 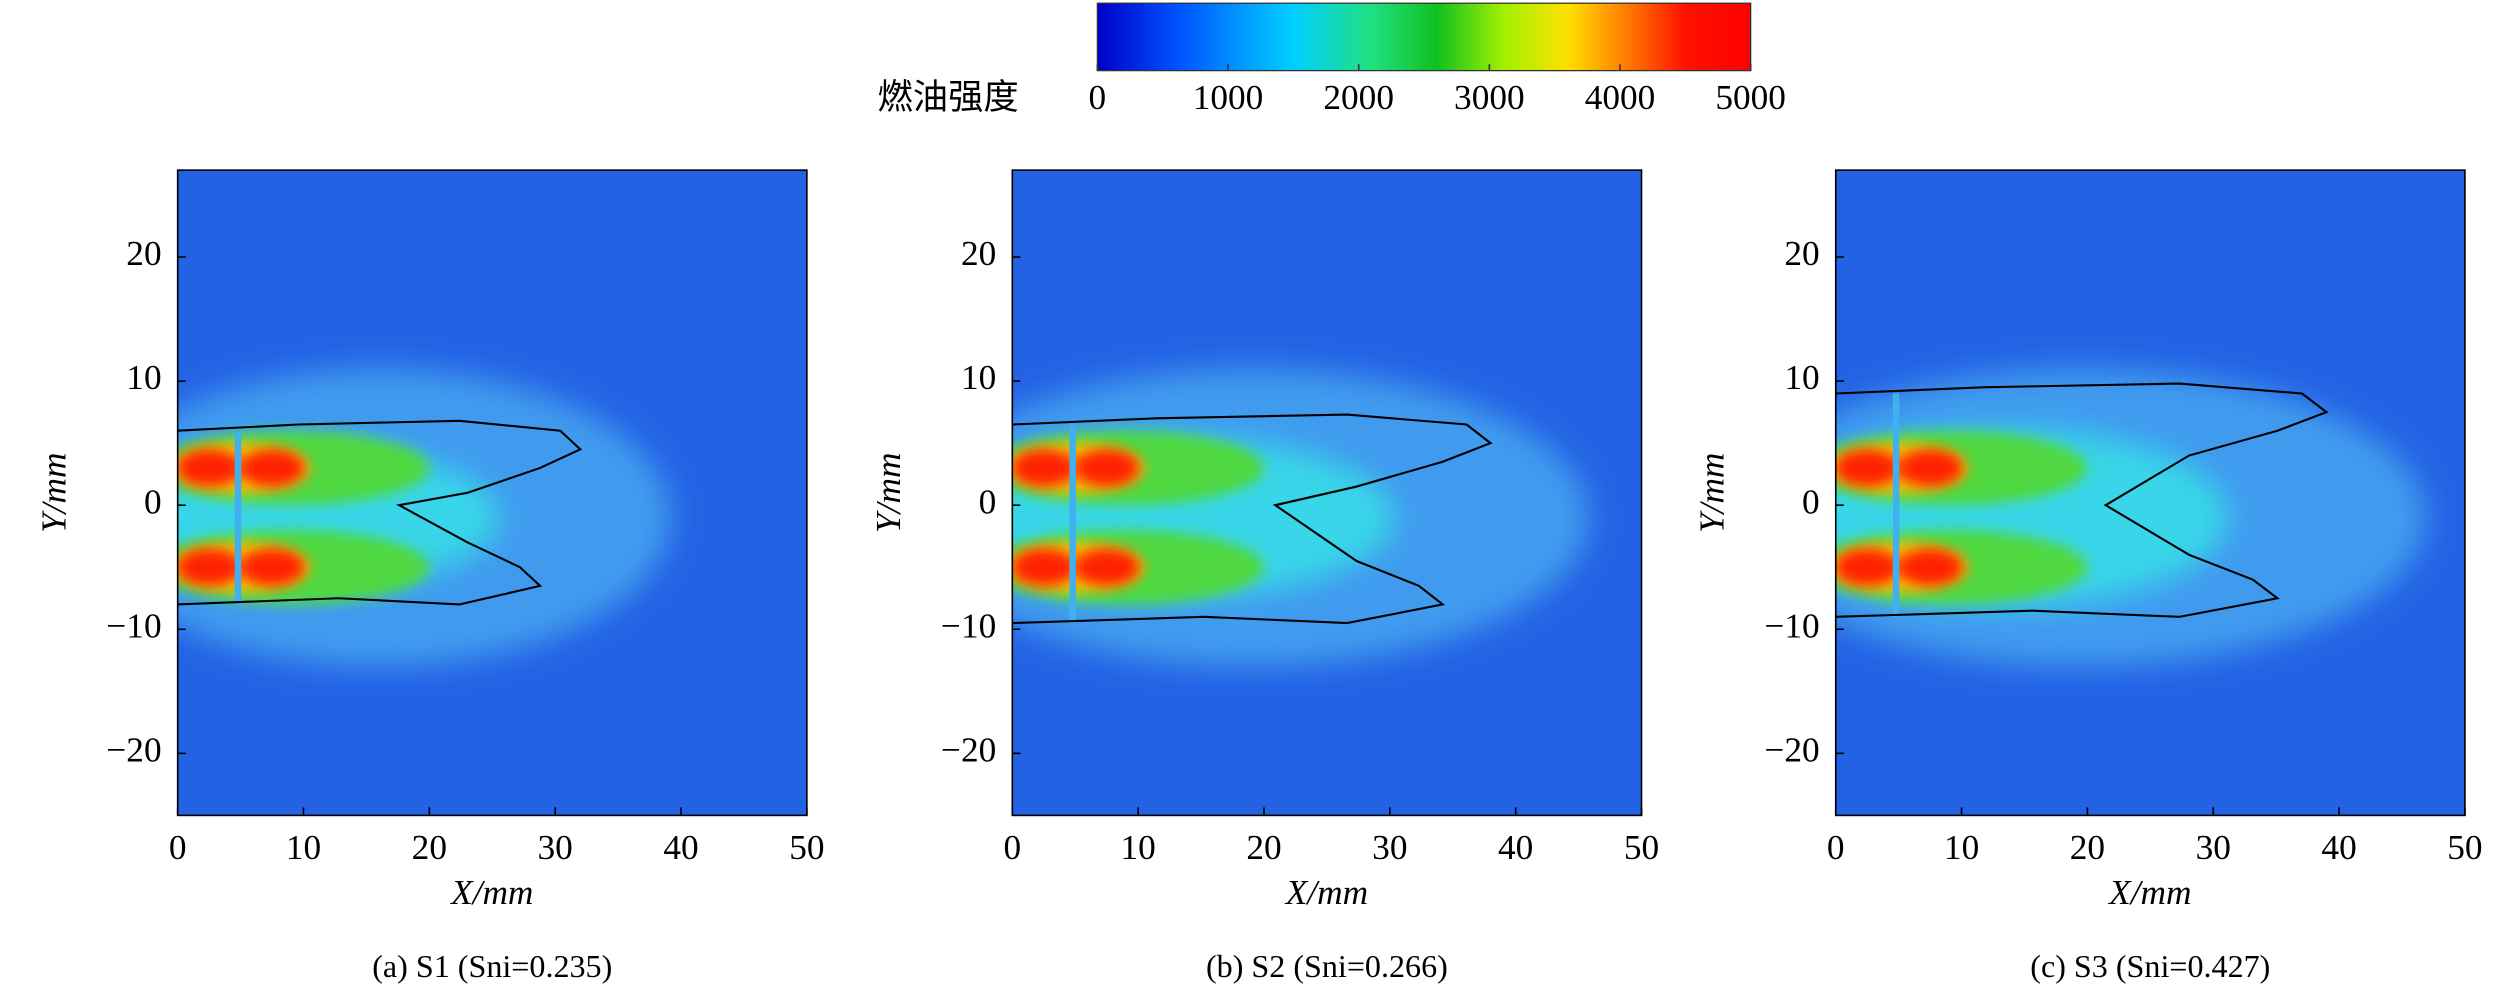 I want to click on caption: (b) S2 (Sni=0.266), so click(x=1327, y=966).